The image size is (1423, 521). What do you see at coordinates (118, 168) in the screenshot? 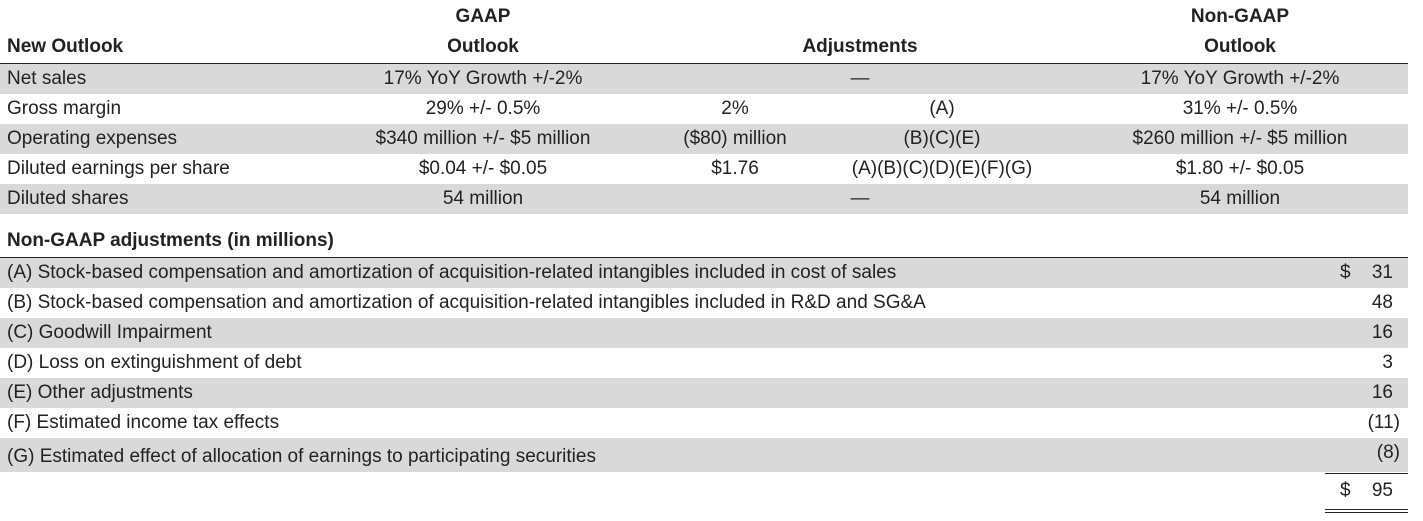
I see `row-label: Diluted earnings per share` at bounding box center [118, 168].